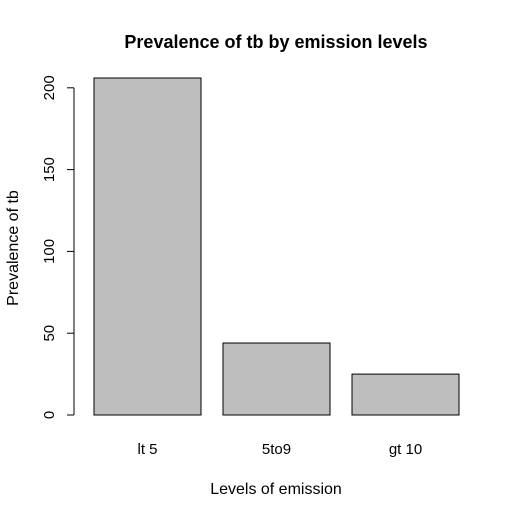  I want to click on x-tick-label-gt-10: gt 10, so click(405, 449).